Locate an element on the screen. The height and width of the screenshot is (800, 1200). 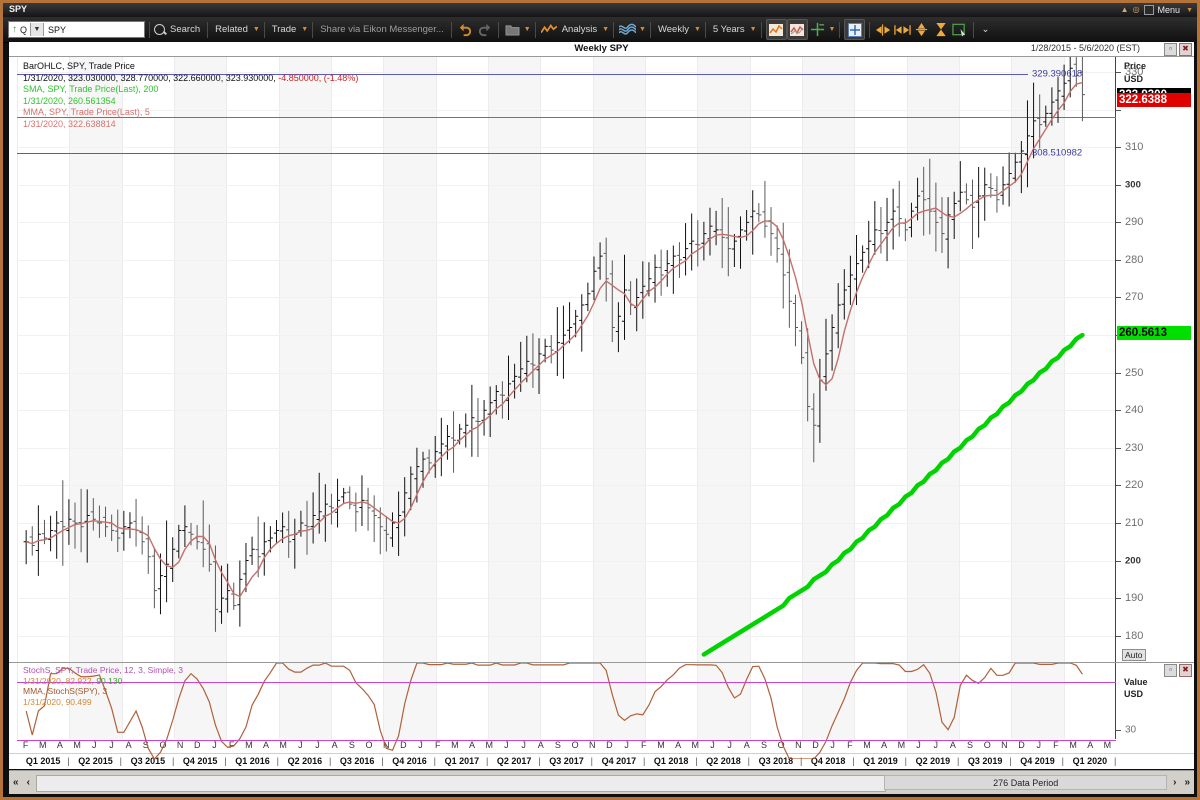
scroll-last-button: » is located at coordinates (1187, 782).